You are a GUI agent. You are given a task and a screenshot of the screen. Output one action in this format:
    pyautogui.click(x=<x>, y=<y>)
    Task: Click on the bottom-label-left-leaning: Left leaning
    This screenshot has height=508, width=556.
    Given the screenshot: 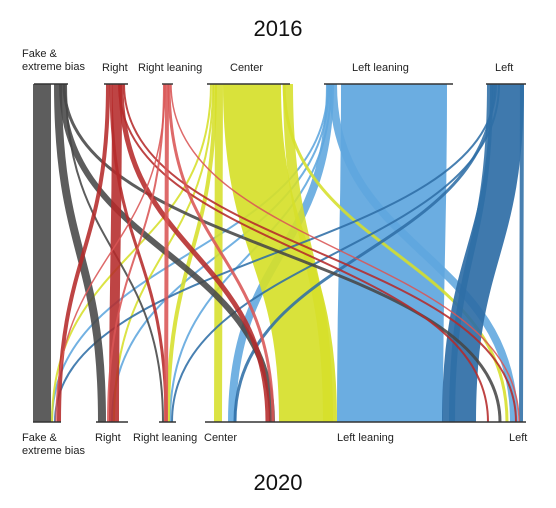 What is the action you would take?
    pyautogui.click(x=365, y=438)
    